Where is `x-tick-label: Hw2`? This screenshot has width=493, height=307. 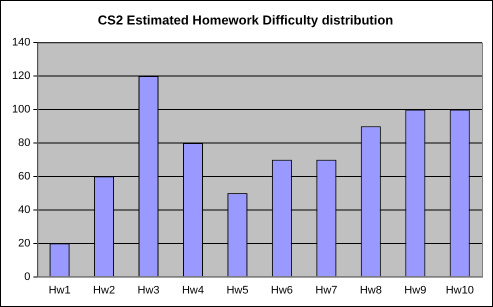
x-tick-label: Hw2 is located at coordinates (104, 290).